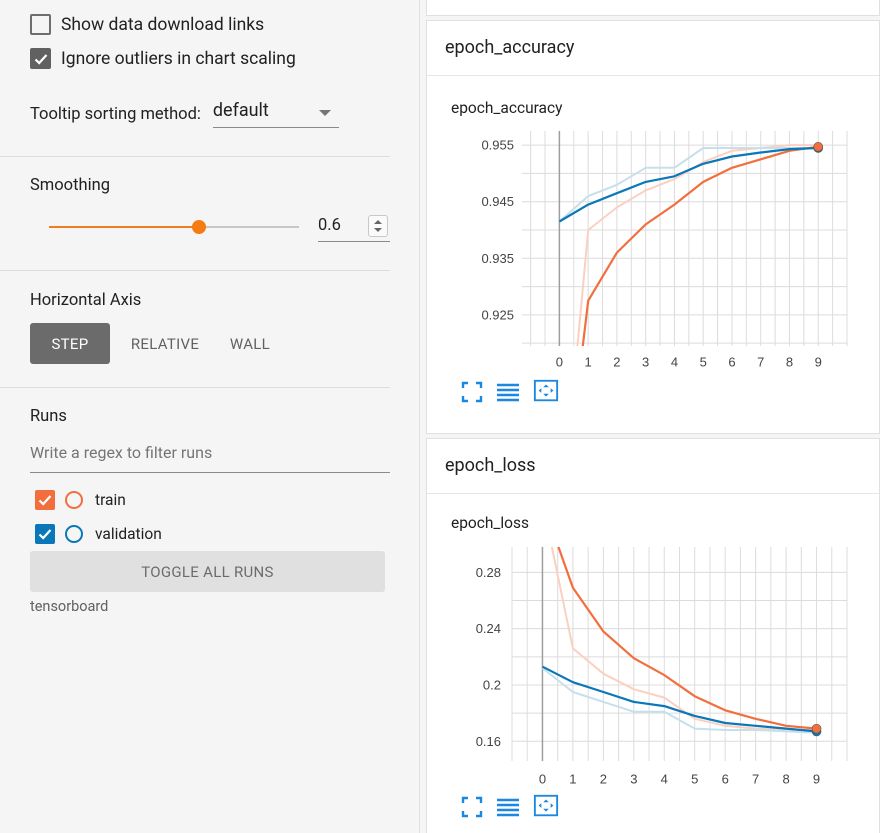 Image resolution: width=880 pixels, height=833 pixels. I want to click on tooltip-sorting-select: default, so click(275, 114).